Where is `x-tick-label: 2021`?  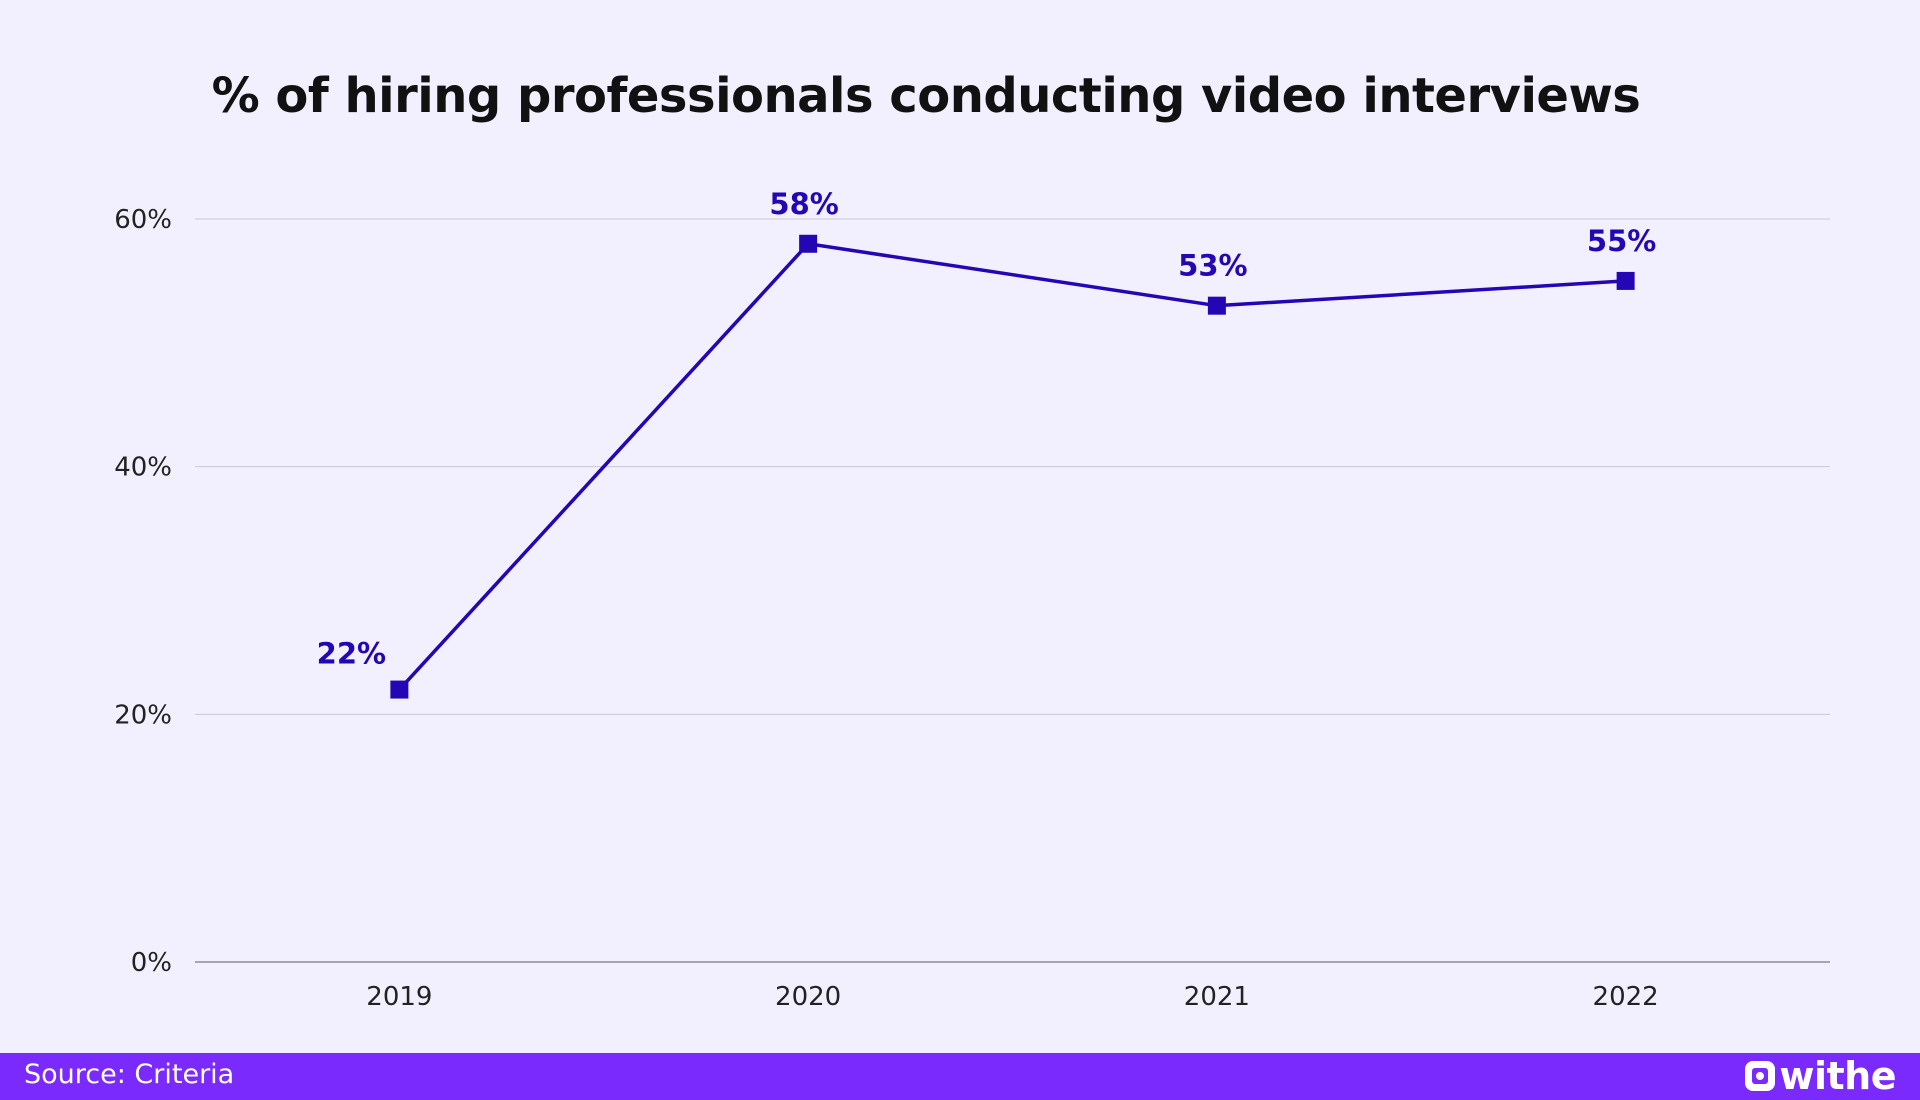 x-tick-label: 2021 is located at coordinates (1217, 997).